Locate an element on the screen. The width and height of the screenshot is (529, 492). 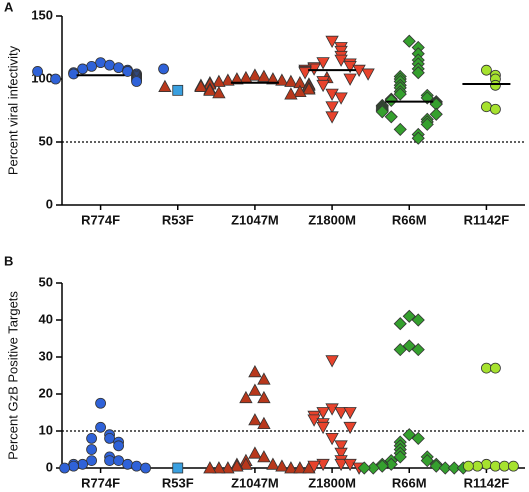
y-tick-label: 150 is located at coordinates (42, 14).